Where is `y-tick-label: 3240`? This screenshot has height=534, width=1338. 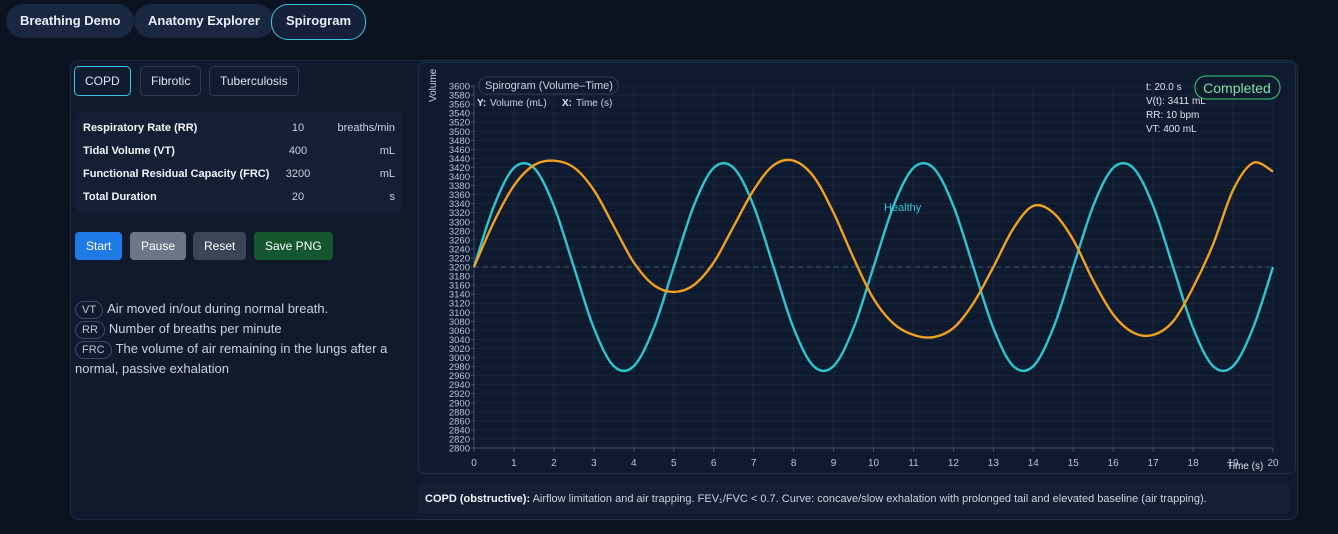
y-tick-label: 3240 is located at coordinates (459, 249).